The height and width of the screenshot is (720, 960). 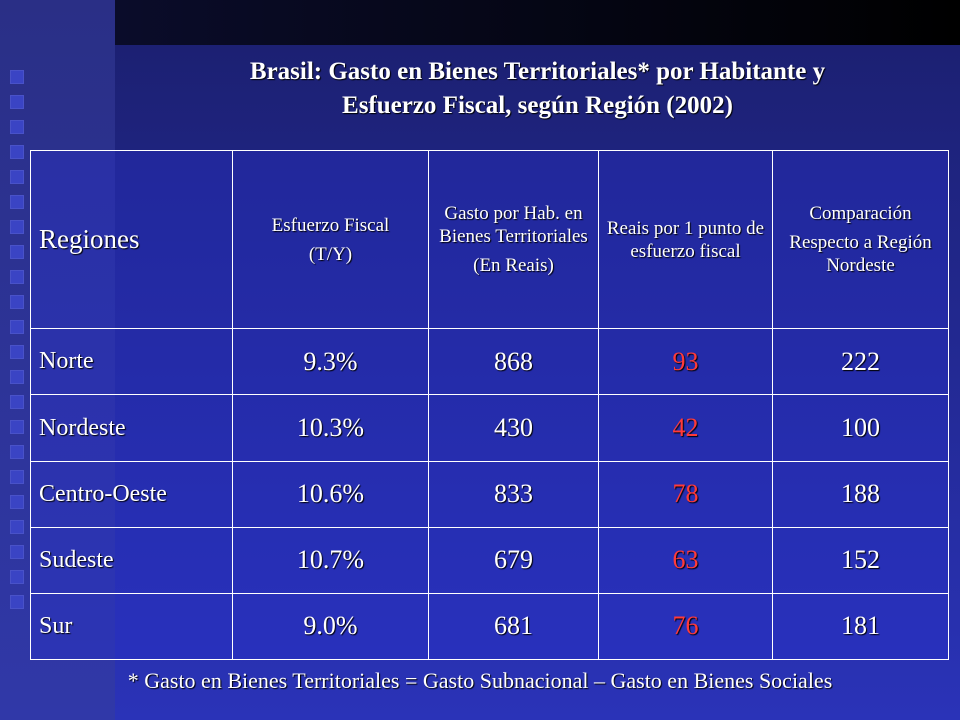 I want to click on table-row: Norte 9.3% 868 93 222, so click(x=489, y=362).